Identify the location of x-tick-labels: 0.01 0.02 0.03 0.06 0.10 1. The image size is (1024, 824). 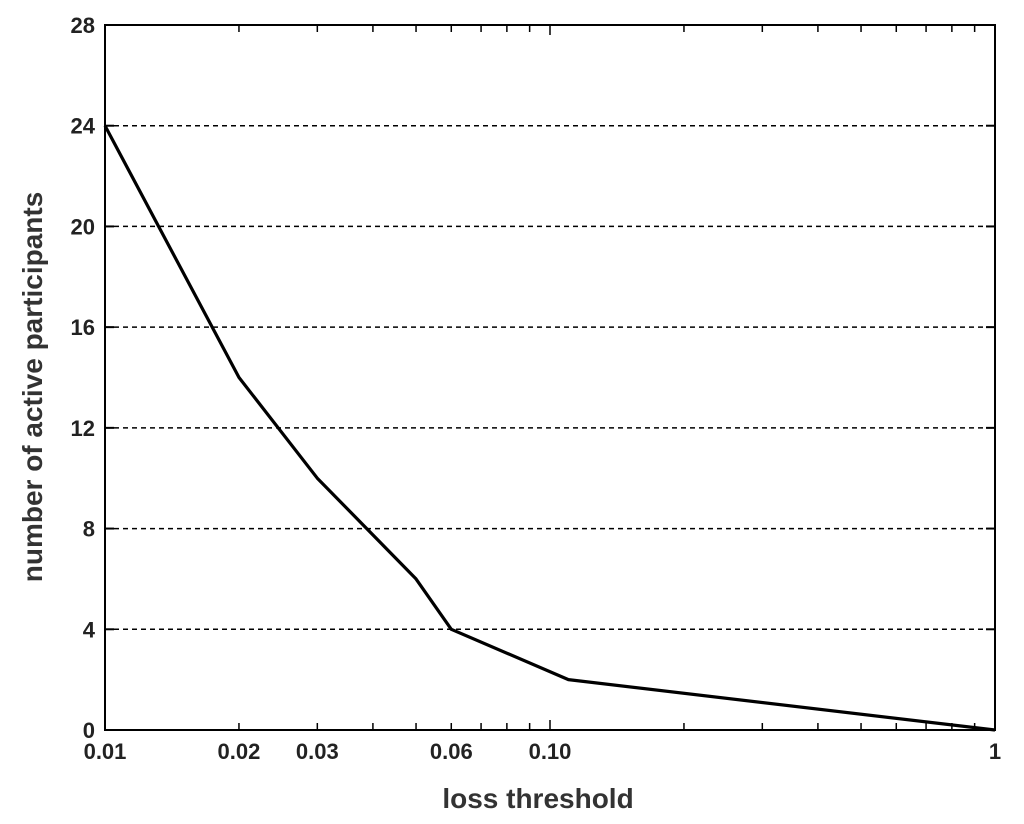
(543, 751).